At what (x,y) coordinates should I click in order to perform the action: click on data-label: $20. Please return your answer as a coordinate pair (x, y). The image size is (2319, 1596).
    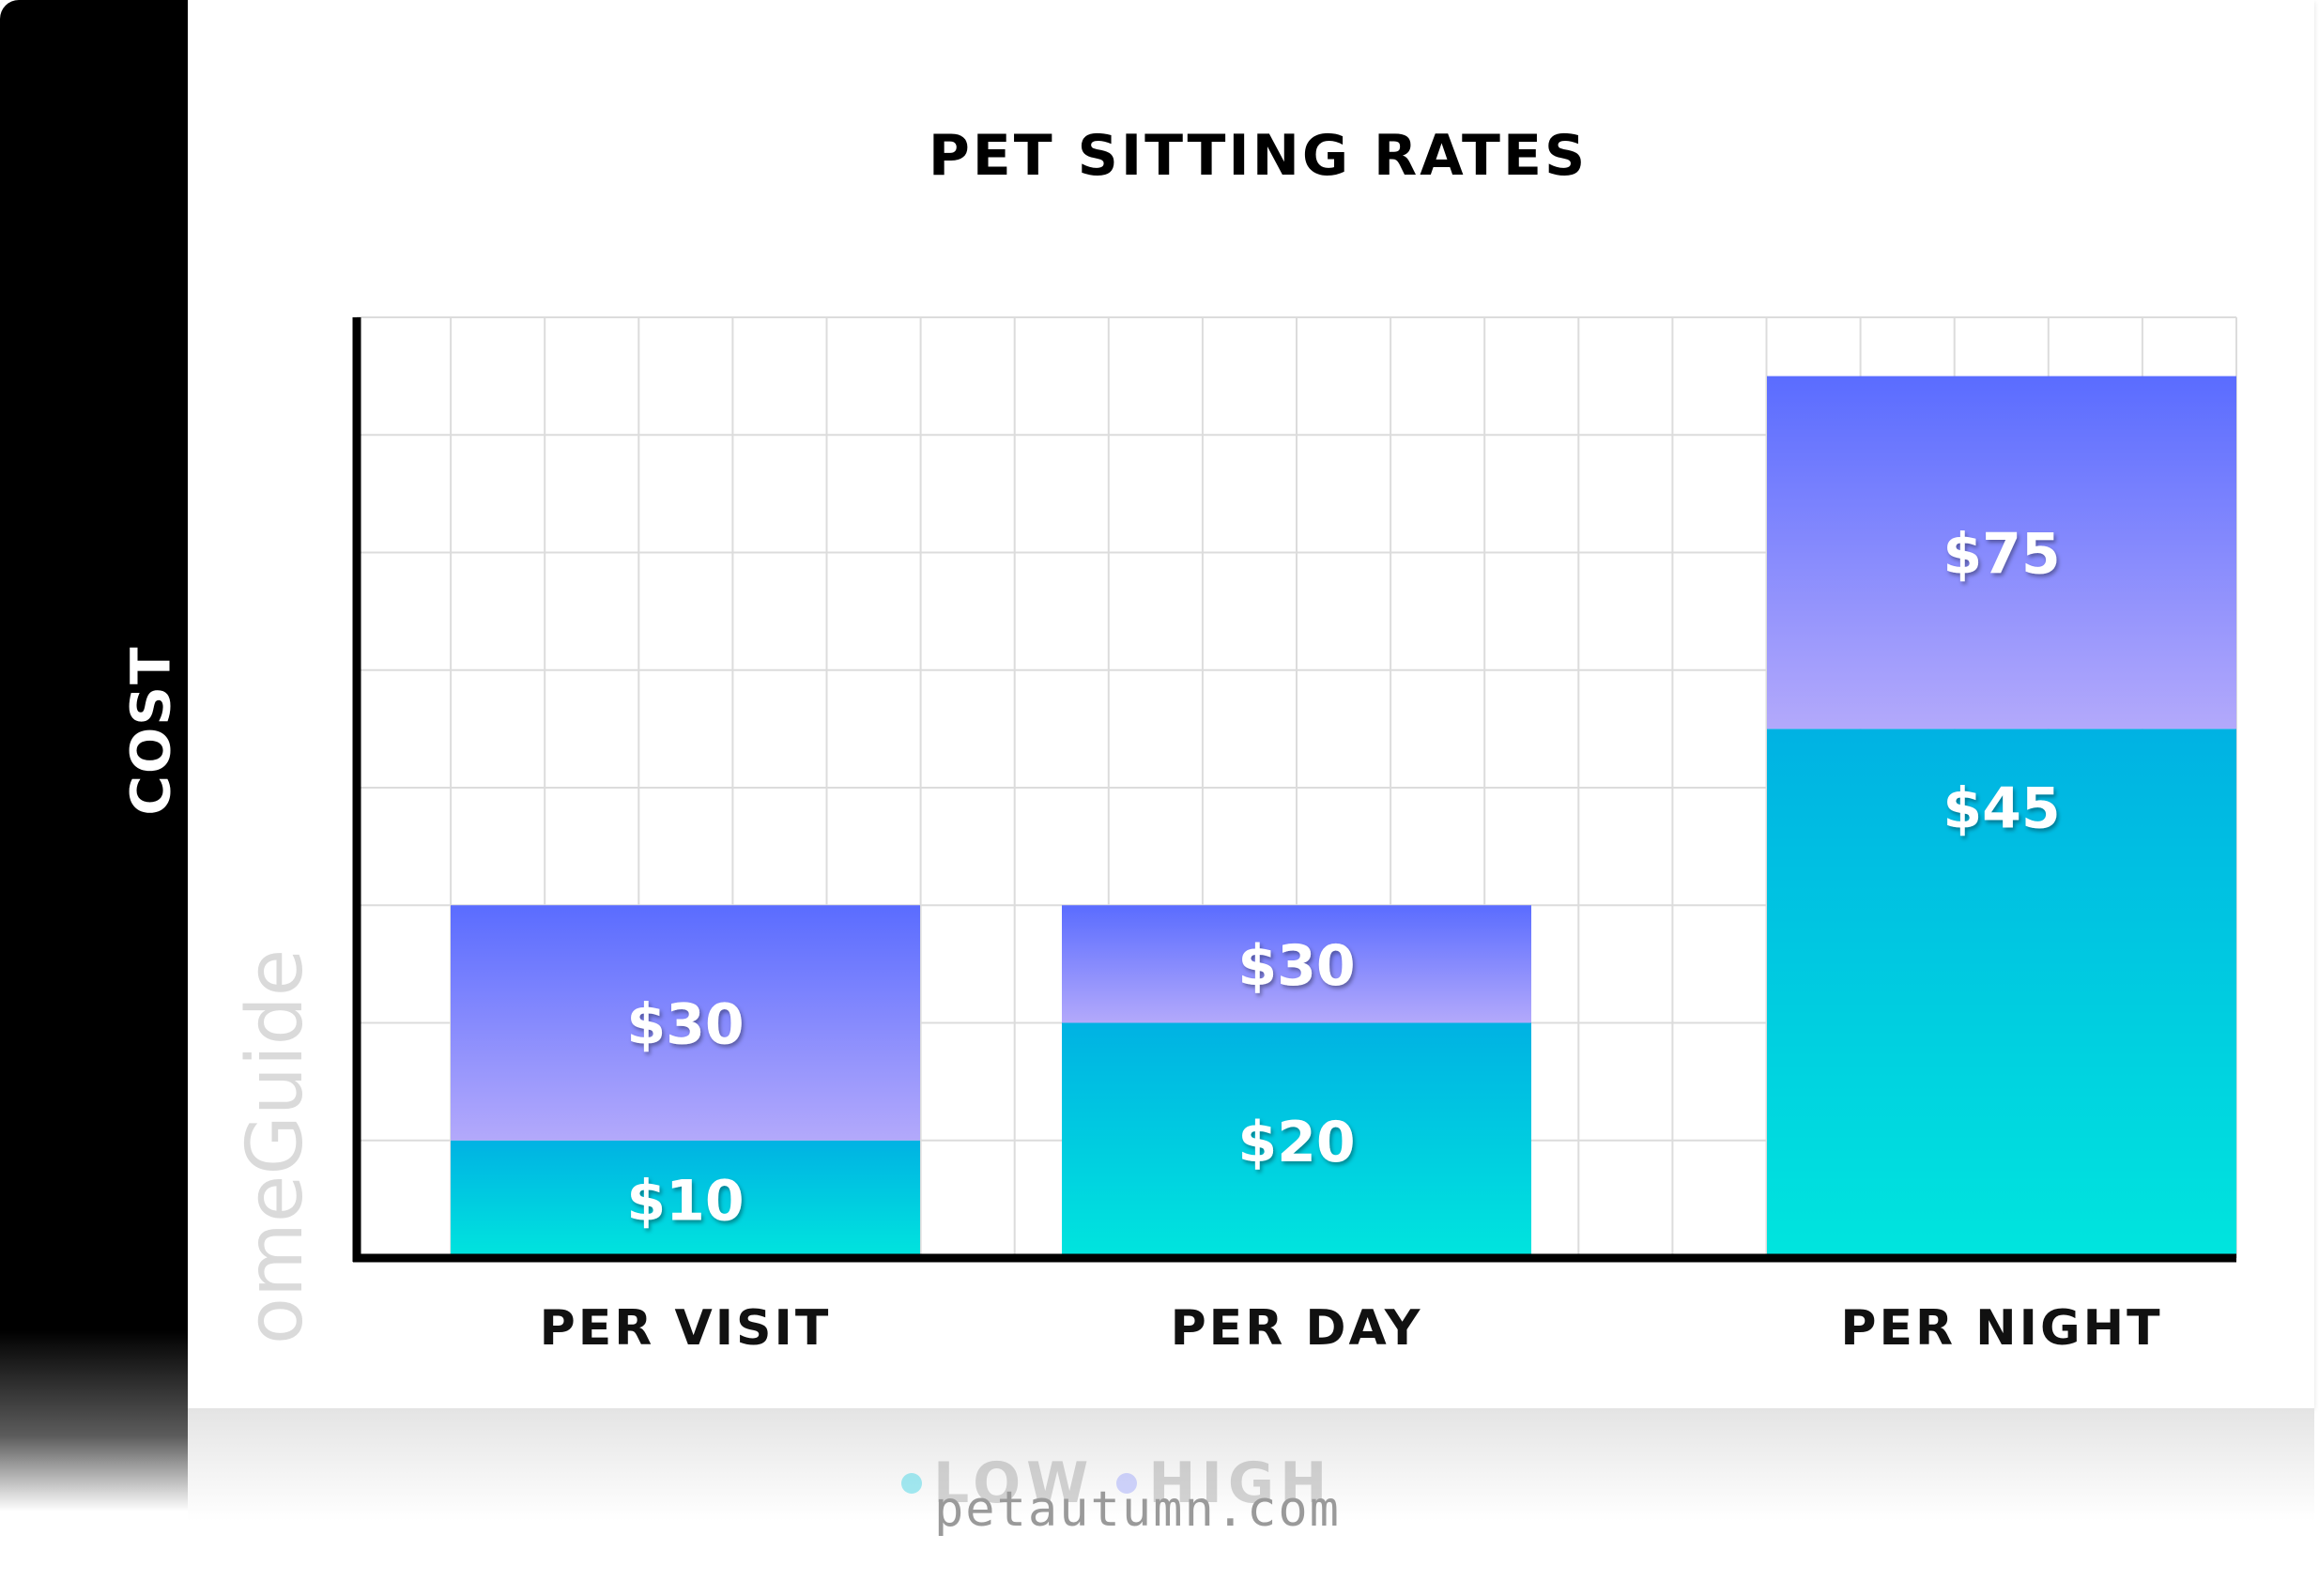
    Looking at the image, I should click on (1296, 1142).